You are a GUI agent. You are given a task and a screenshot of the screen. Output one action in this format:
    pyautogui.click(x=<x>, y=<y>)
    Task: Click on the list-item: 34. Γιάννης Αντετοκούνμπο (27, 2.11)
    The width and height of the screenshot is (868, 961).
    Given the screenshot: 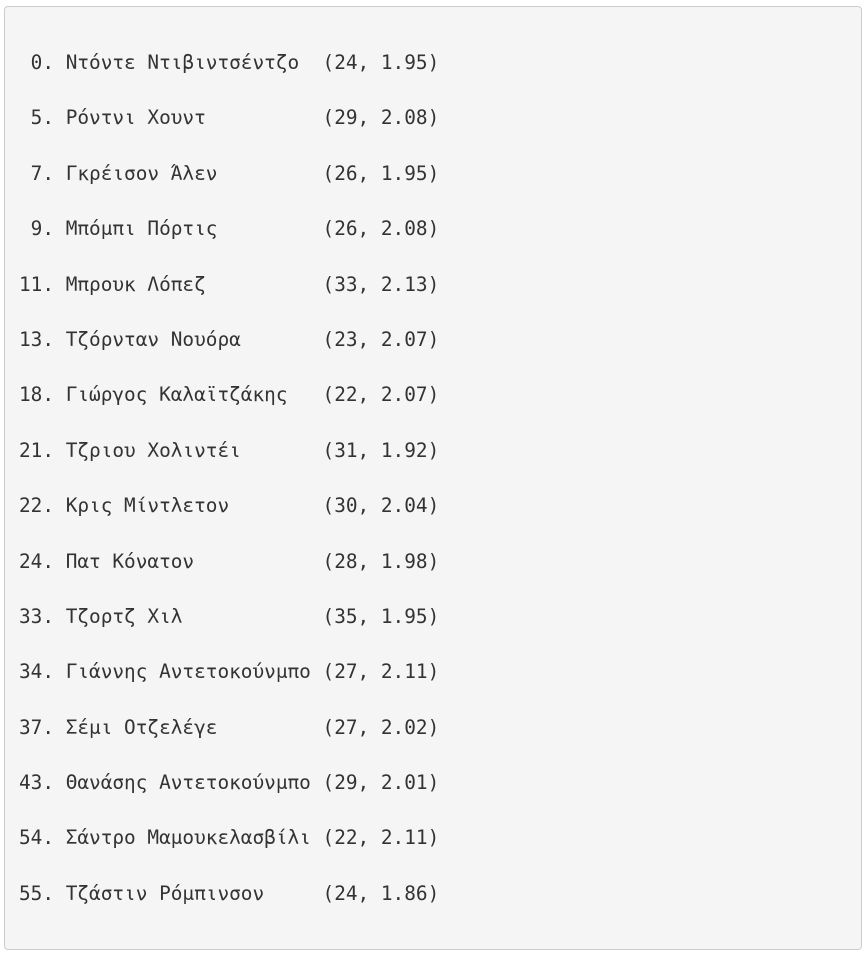 What is the action you would take?
    pyautogui.click(x=440, y=671)
    